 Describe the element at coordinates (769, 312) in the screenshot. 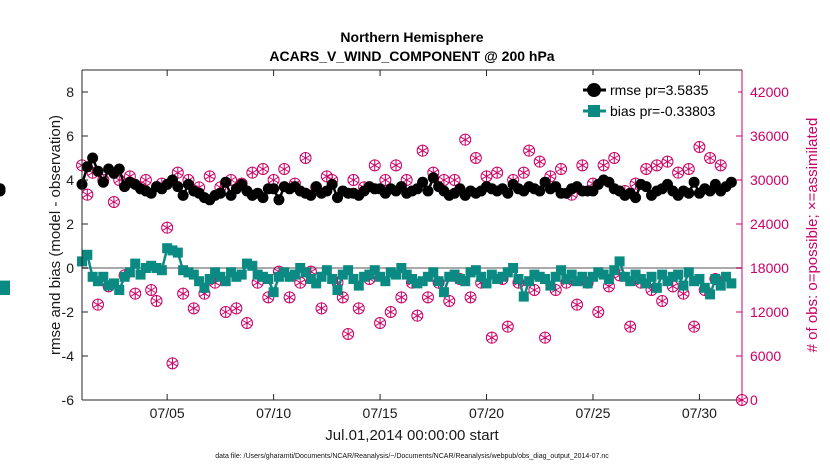

I see `y-right-tick-label: 12000` at that location.